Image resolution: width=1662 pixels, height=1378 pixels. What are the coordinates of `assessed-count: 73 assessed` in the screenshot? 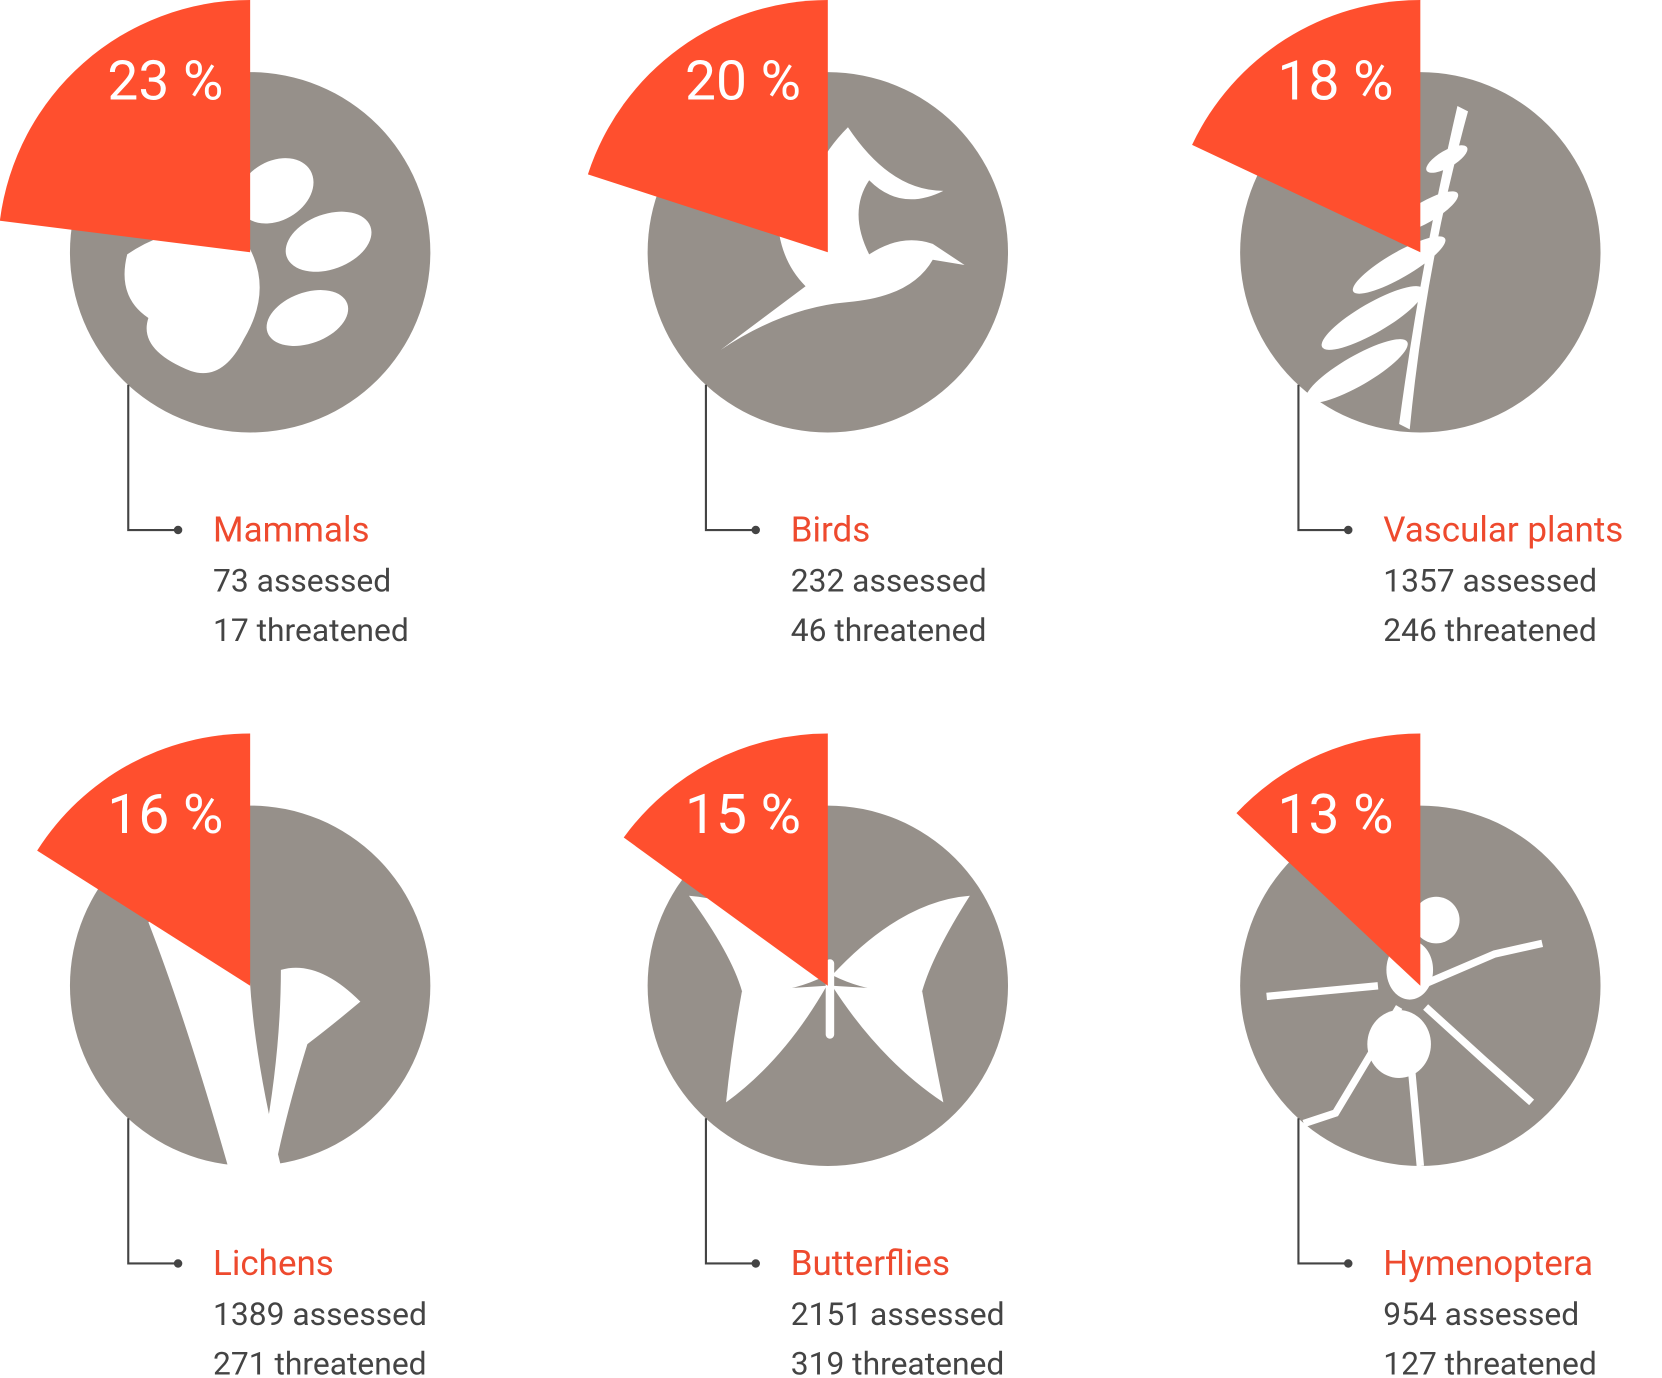 It's located at (302, 580).